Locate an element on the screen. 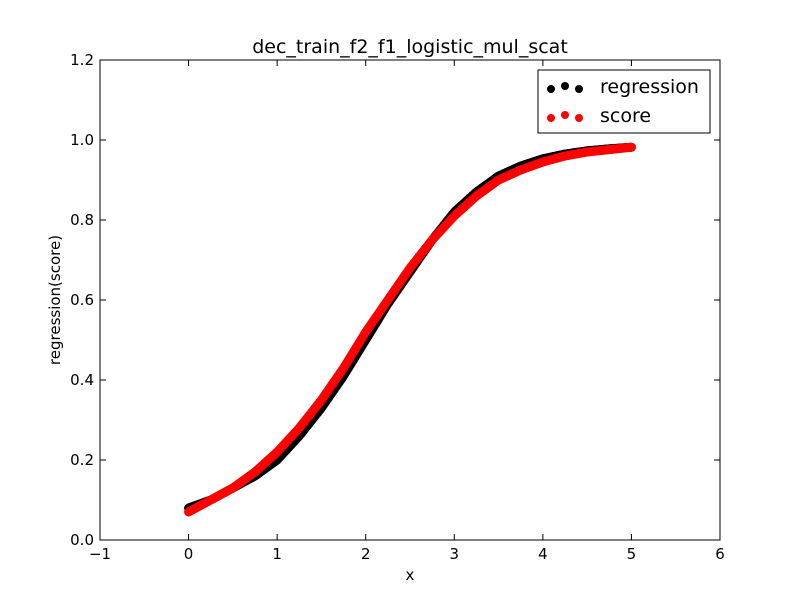 This screenshot has height=600, width=800. x-tick-label: 3 is located at coordinates (455, 554).